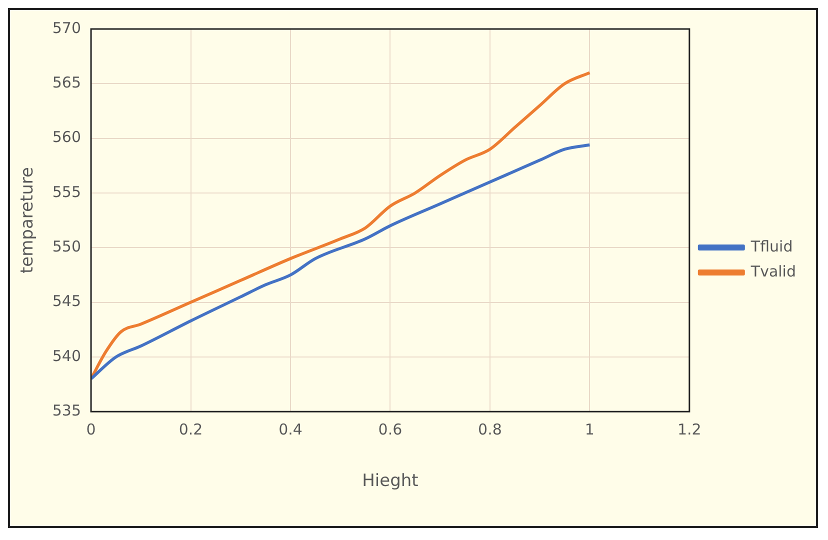  What do you see at coordinates (67, 137) in the screenshot?
I see `y-tick-label: 560` at bounding box center [67, 137].